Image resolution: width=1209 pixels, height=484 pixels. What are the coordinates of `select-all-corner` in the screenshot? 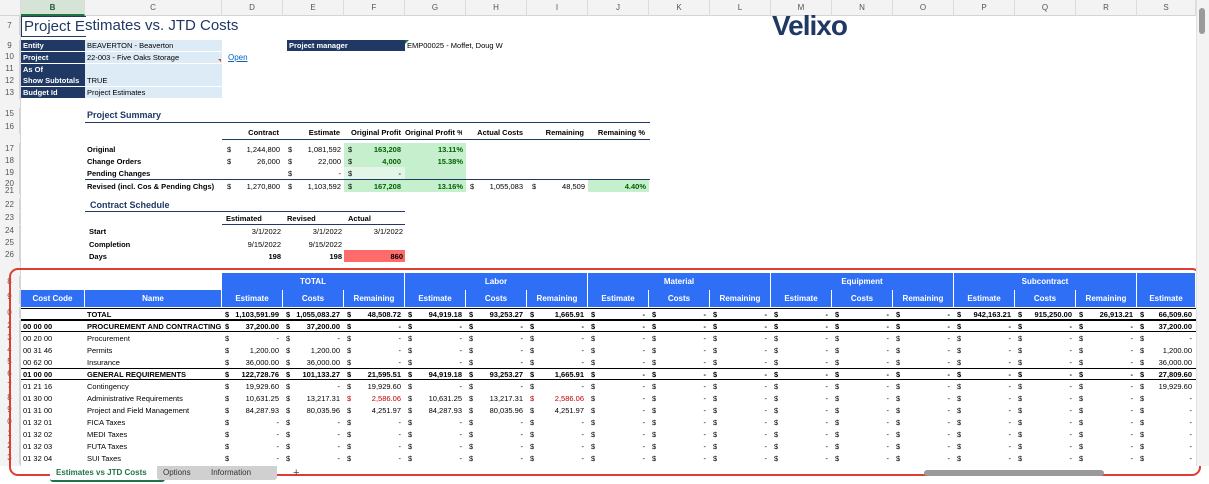 It's located at (10, 8).